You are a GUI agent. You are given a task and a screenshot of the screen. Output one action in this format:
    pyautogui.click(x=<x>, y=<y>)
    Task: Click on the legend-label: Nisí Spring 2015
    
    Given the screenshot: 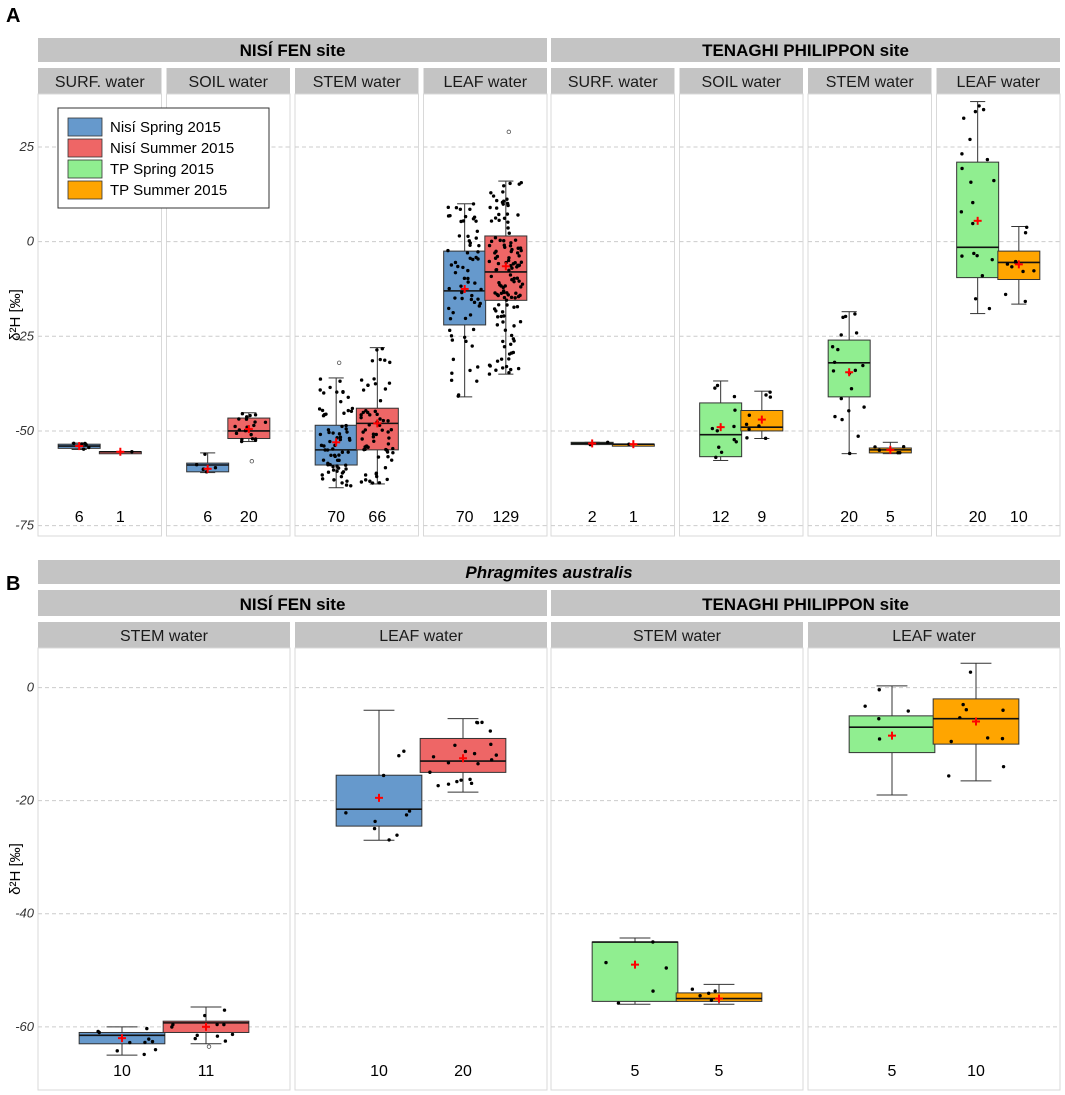 What is the action you would take?
    pyautogui.click(x=165, y=127)
    